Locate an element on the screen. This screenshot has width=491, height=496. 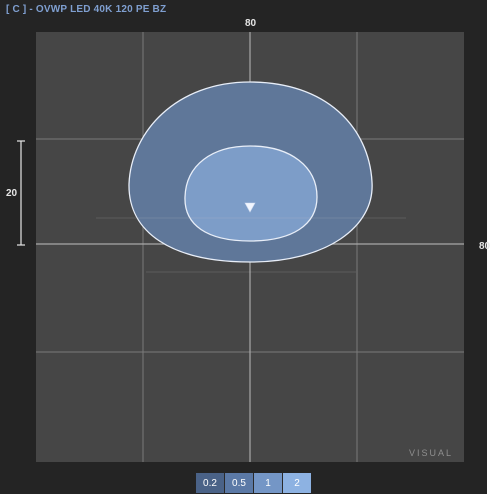
legend-label: 0.2 is located at coordinates (210, 483).